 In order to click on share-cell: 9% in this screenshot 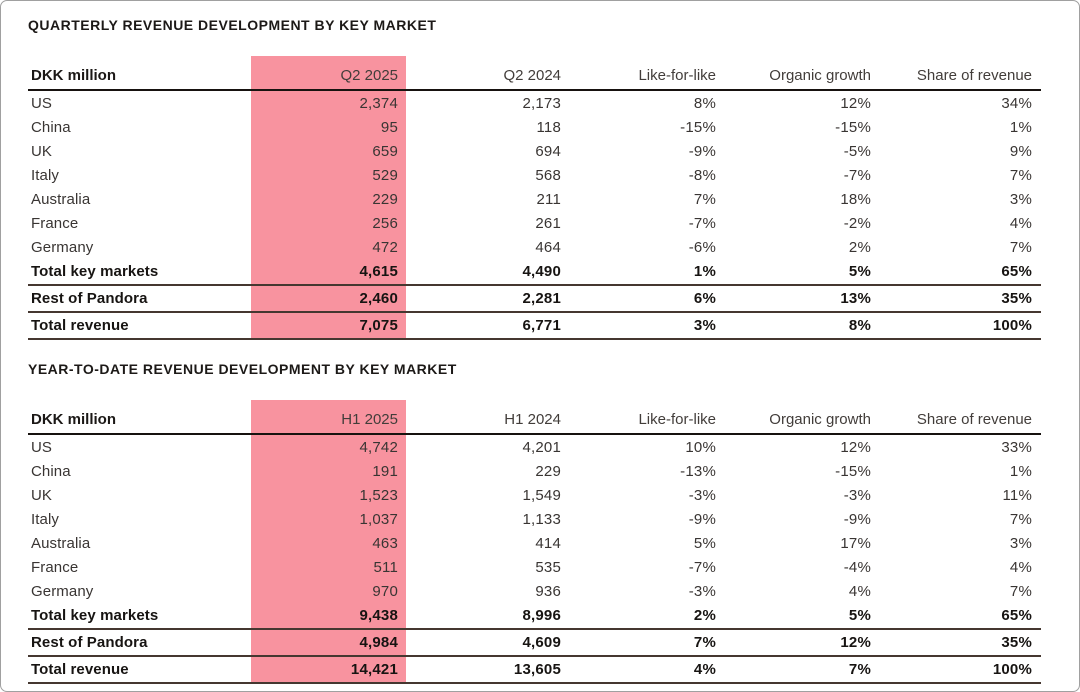, I will do `click(1020, 151)`.